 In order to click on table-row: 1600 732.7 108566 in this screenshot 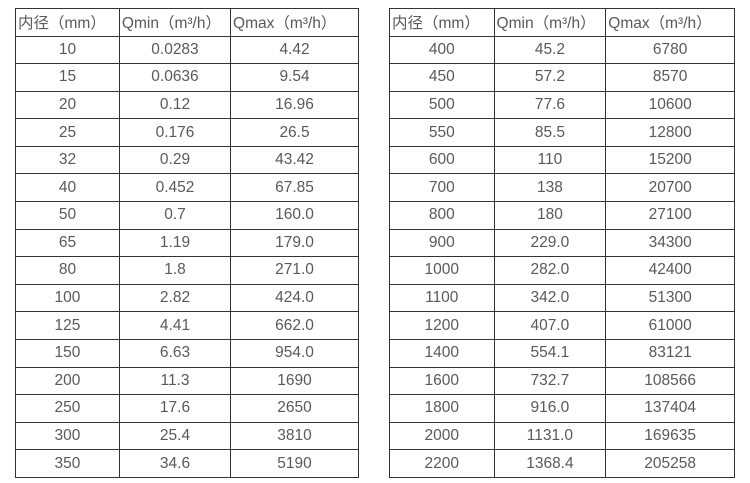, I will do `click(562, 381)`.